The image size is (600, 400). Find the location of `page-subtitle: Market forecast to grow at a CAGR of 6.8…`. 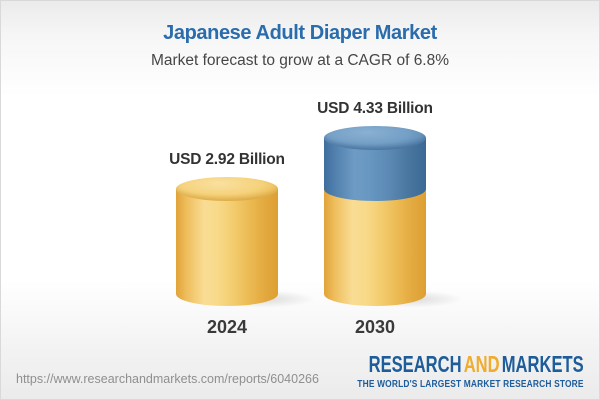

page-subtitle: Market forecast to grow at a CAGR of 6.8… is located at coordinates (300, 60).